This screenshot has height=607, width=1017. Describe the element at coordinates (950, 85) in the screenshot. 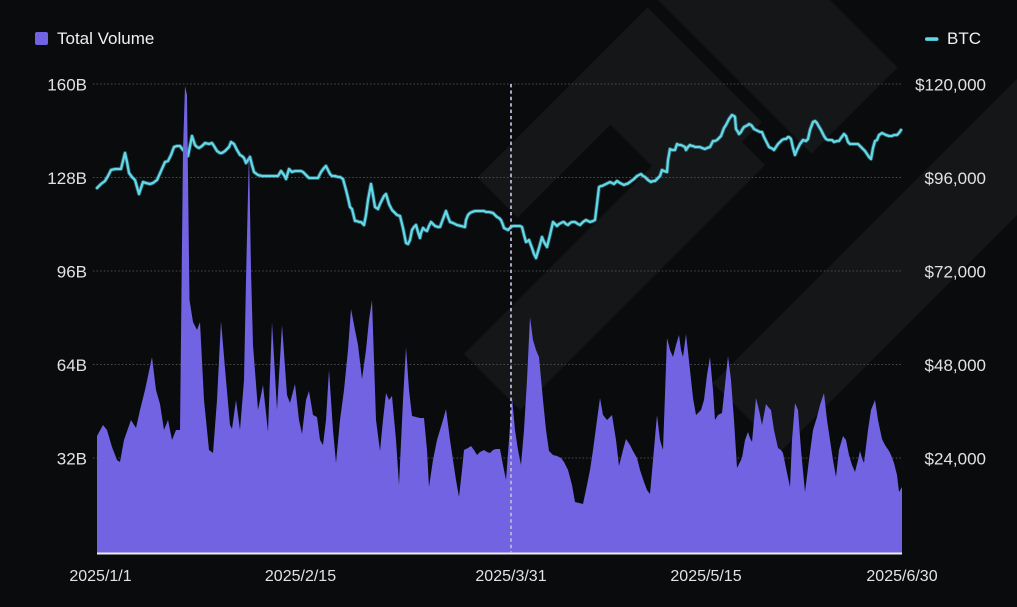

I see `svg-text: $120,000` at that location.